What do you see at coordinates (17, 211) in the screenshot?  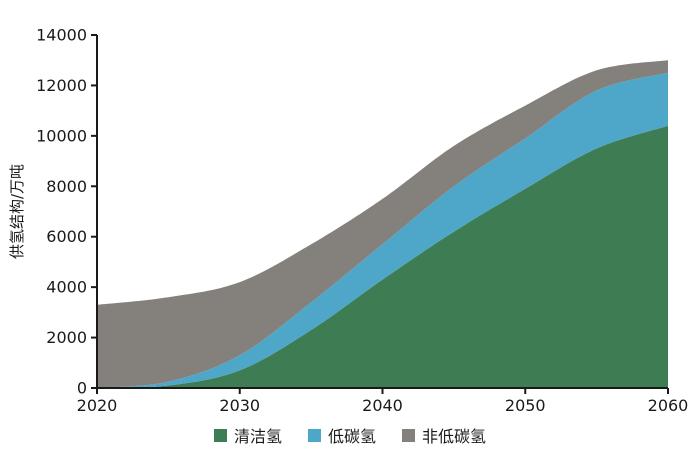 I see `y-axis-title: 供氢结构/万吨` at bounding box center [17, 211].